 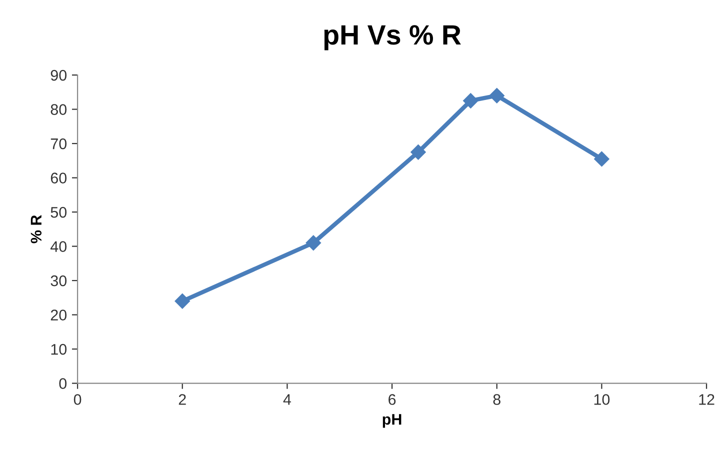 What do you see at coordinates (496, 399) in the screenshot?
I see `x-tick-label: 8` at bounding box center [496, 399].